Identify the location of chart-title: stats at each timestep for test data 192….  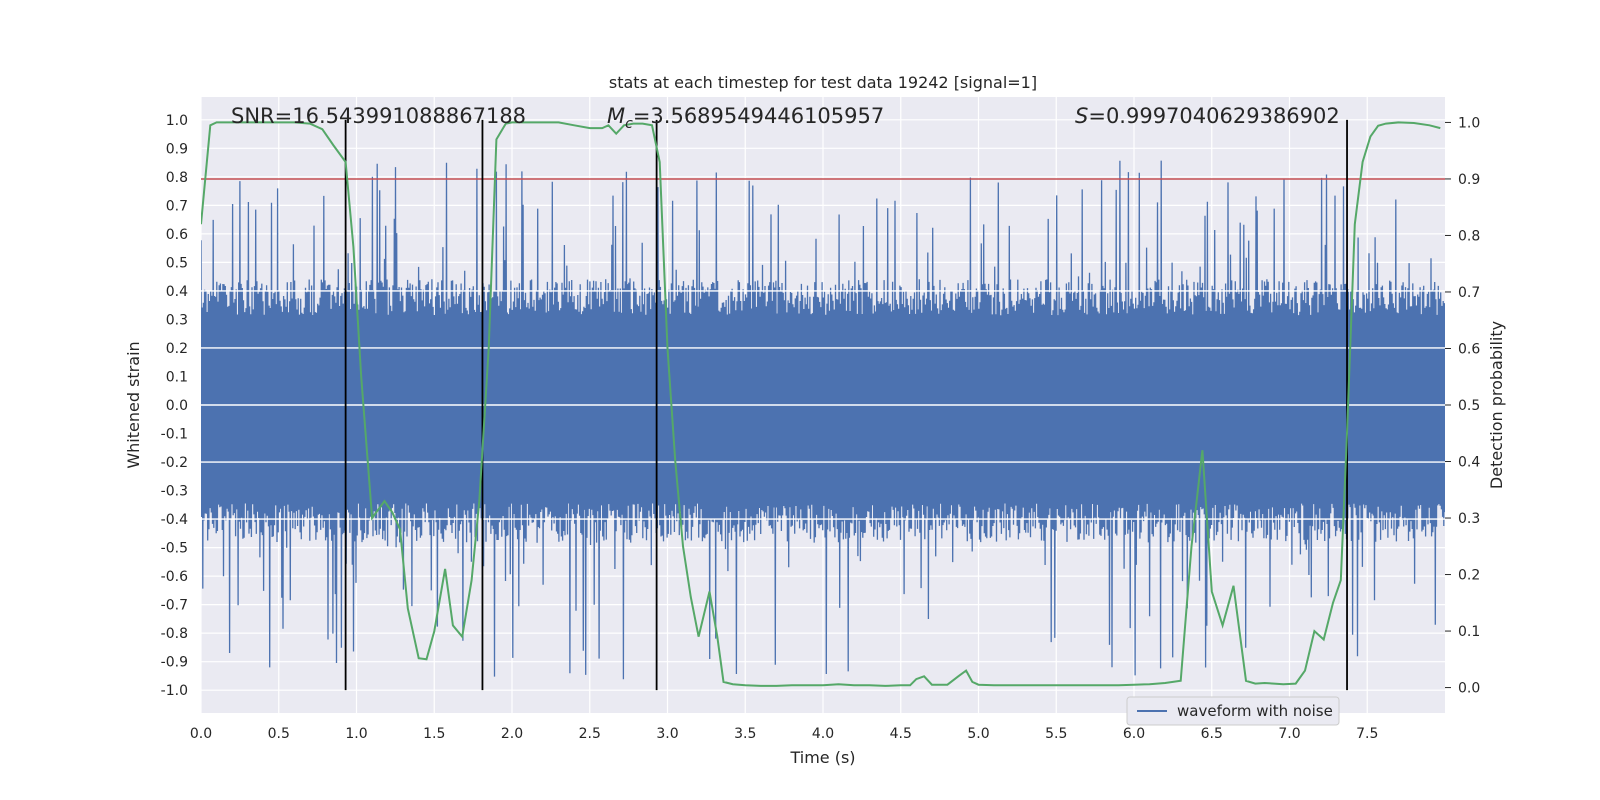
(823, 82).